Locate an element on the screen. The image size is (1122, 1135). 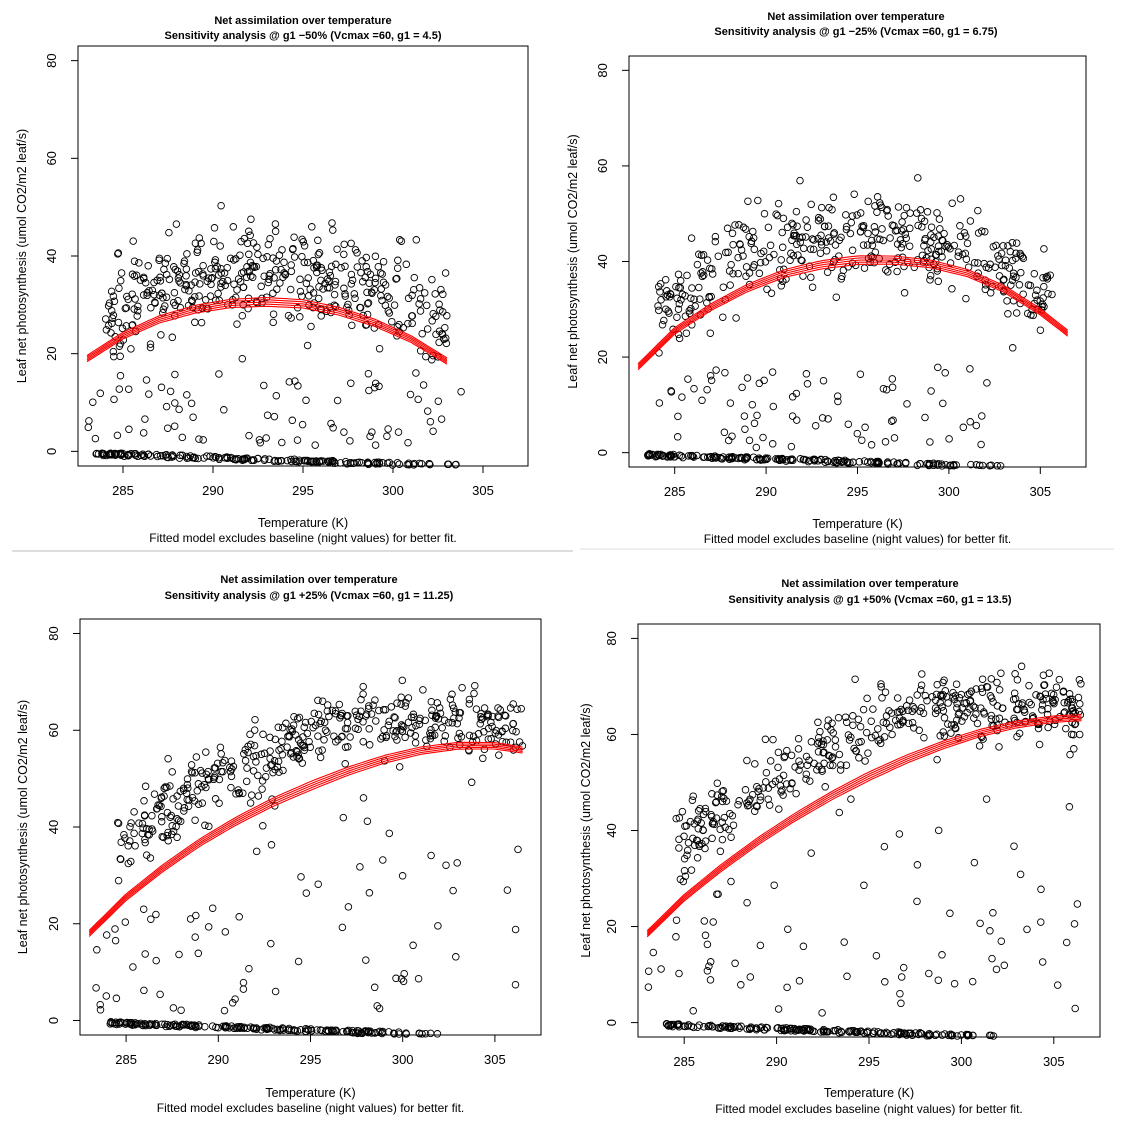
x-tick-label: 305 is located at coordinates (1040, 491).